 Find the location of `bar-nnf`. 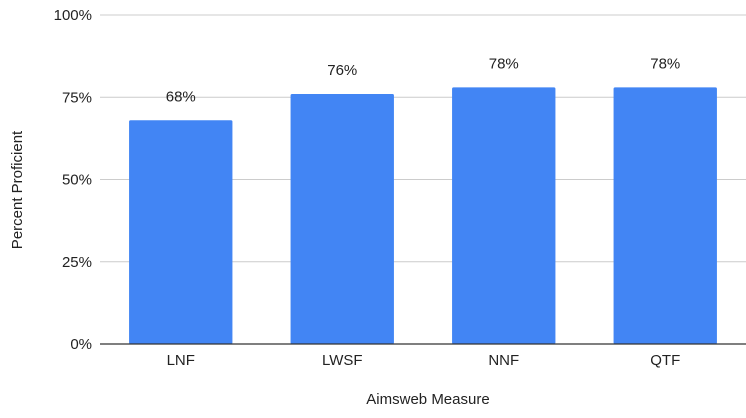

bar-nnf is located at coordinates (504, 215).